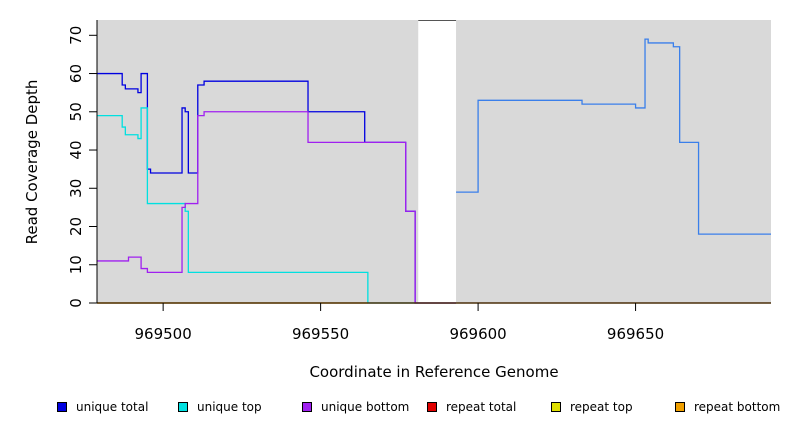  I want to click on y-tick-label: 10, so click(76, 264).